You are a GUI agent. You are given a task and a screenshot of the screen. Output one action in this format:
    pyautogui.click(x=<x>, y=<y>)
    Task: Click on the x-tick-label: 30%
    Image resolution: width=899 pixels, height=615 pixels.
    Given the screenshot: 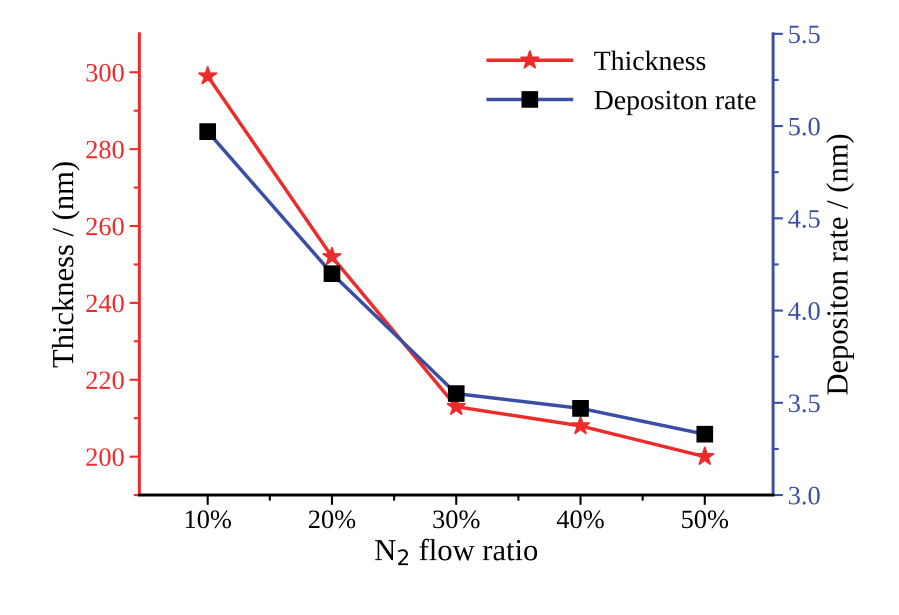 What is the action you would take?
    pyautogui.click(x=456, y=519)
    